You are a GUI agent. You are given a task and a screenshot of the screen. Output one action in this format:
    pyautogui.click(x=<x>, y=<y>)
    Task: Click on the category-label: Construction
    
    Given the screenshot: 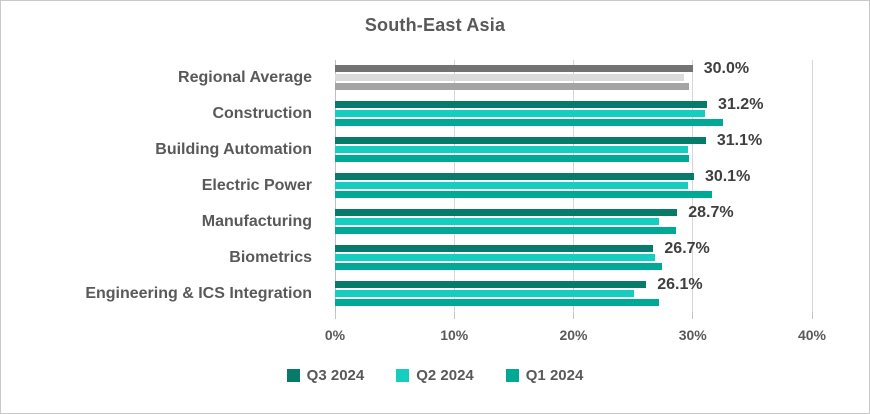 What is the action you would take?
    pyautogui.click(x=262, y=113)
    